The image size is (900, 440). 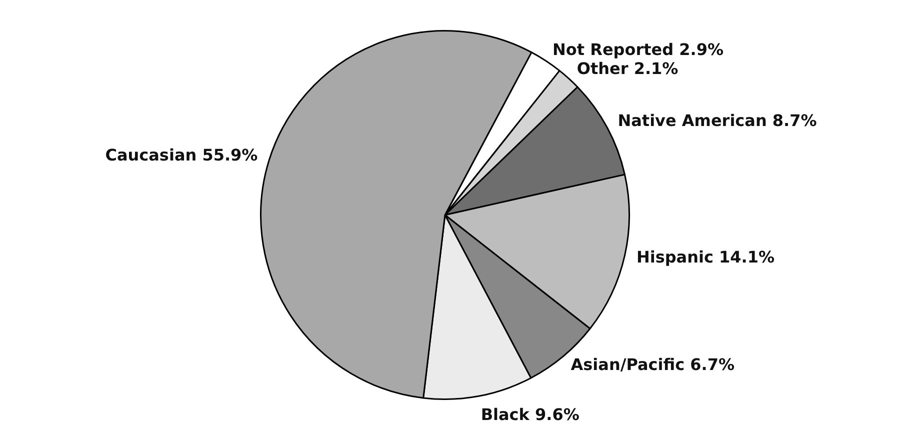 I want to click on slice-label: Hispanic 14.1%, so click(x=705, y=256).